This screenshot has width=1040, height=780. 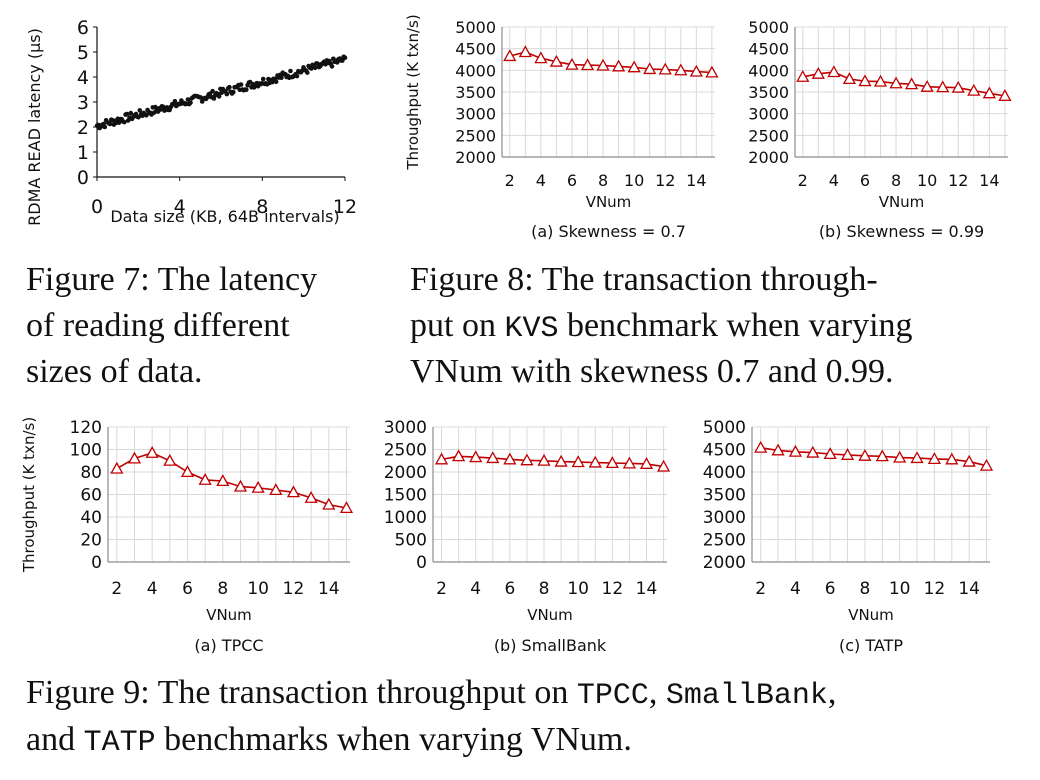 I want to click on x-axis-label: Data size (KB, 64B intervals), so click(x=224, y=216).